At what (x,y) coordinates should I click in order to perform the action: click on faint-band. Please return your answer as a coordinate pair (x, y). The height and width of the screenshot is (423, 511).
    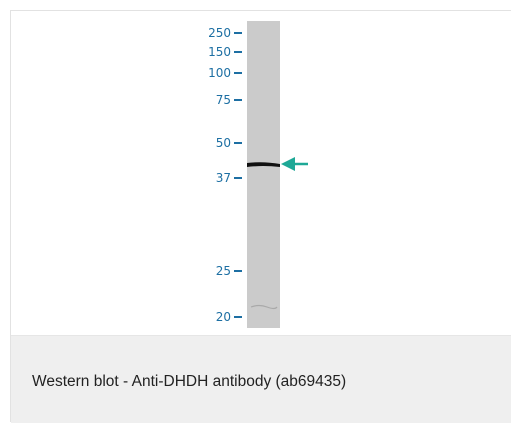
    Looking at the image, I should click on (264, 307).